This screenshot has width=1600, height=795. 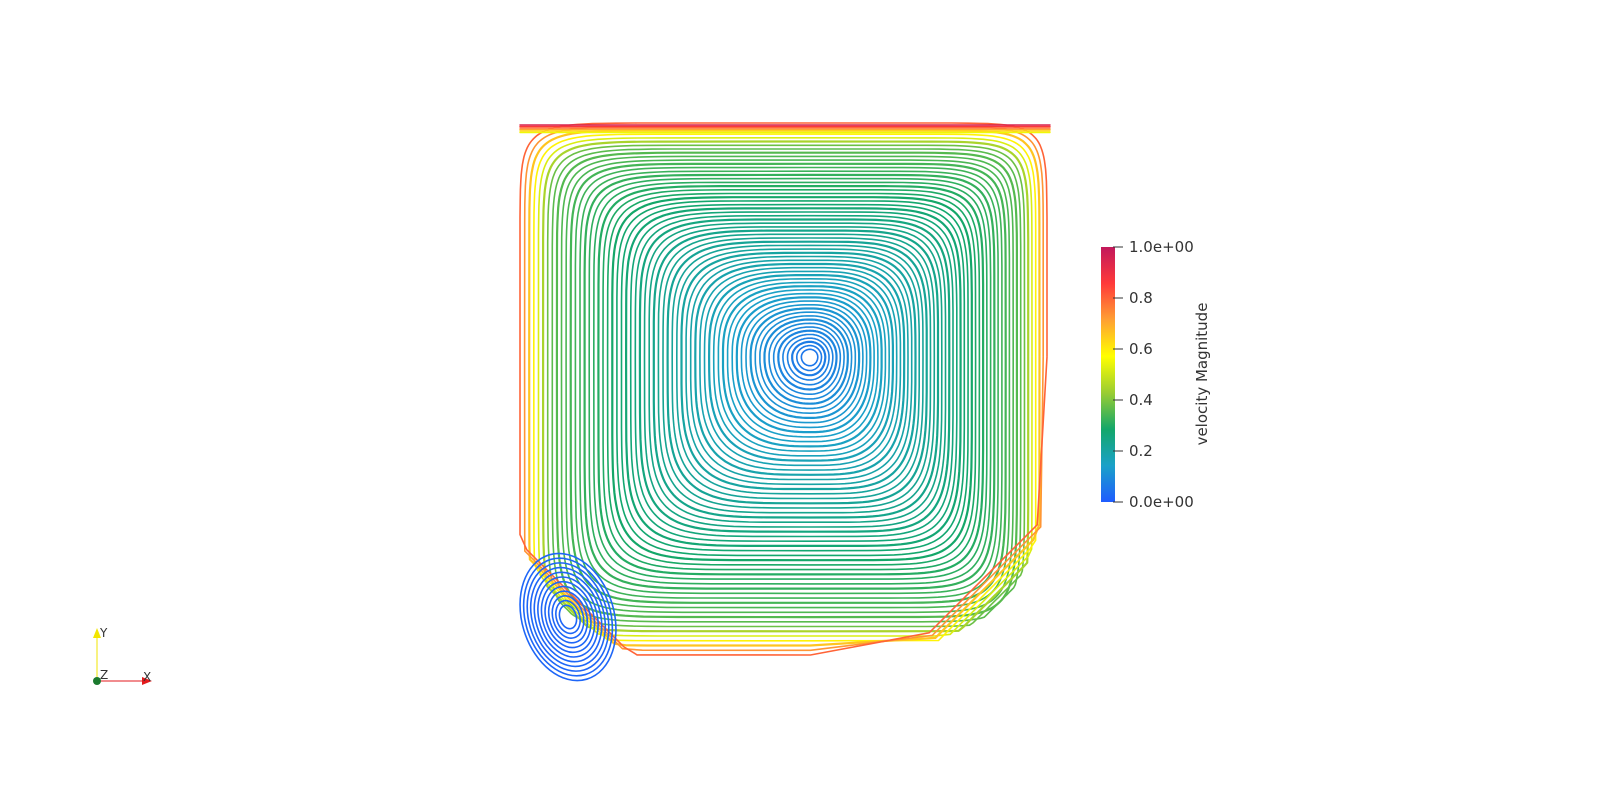 I want to click on colorbar-tick-label: 0.8, so click(x=1141, y=298).